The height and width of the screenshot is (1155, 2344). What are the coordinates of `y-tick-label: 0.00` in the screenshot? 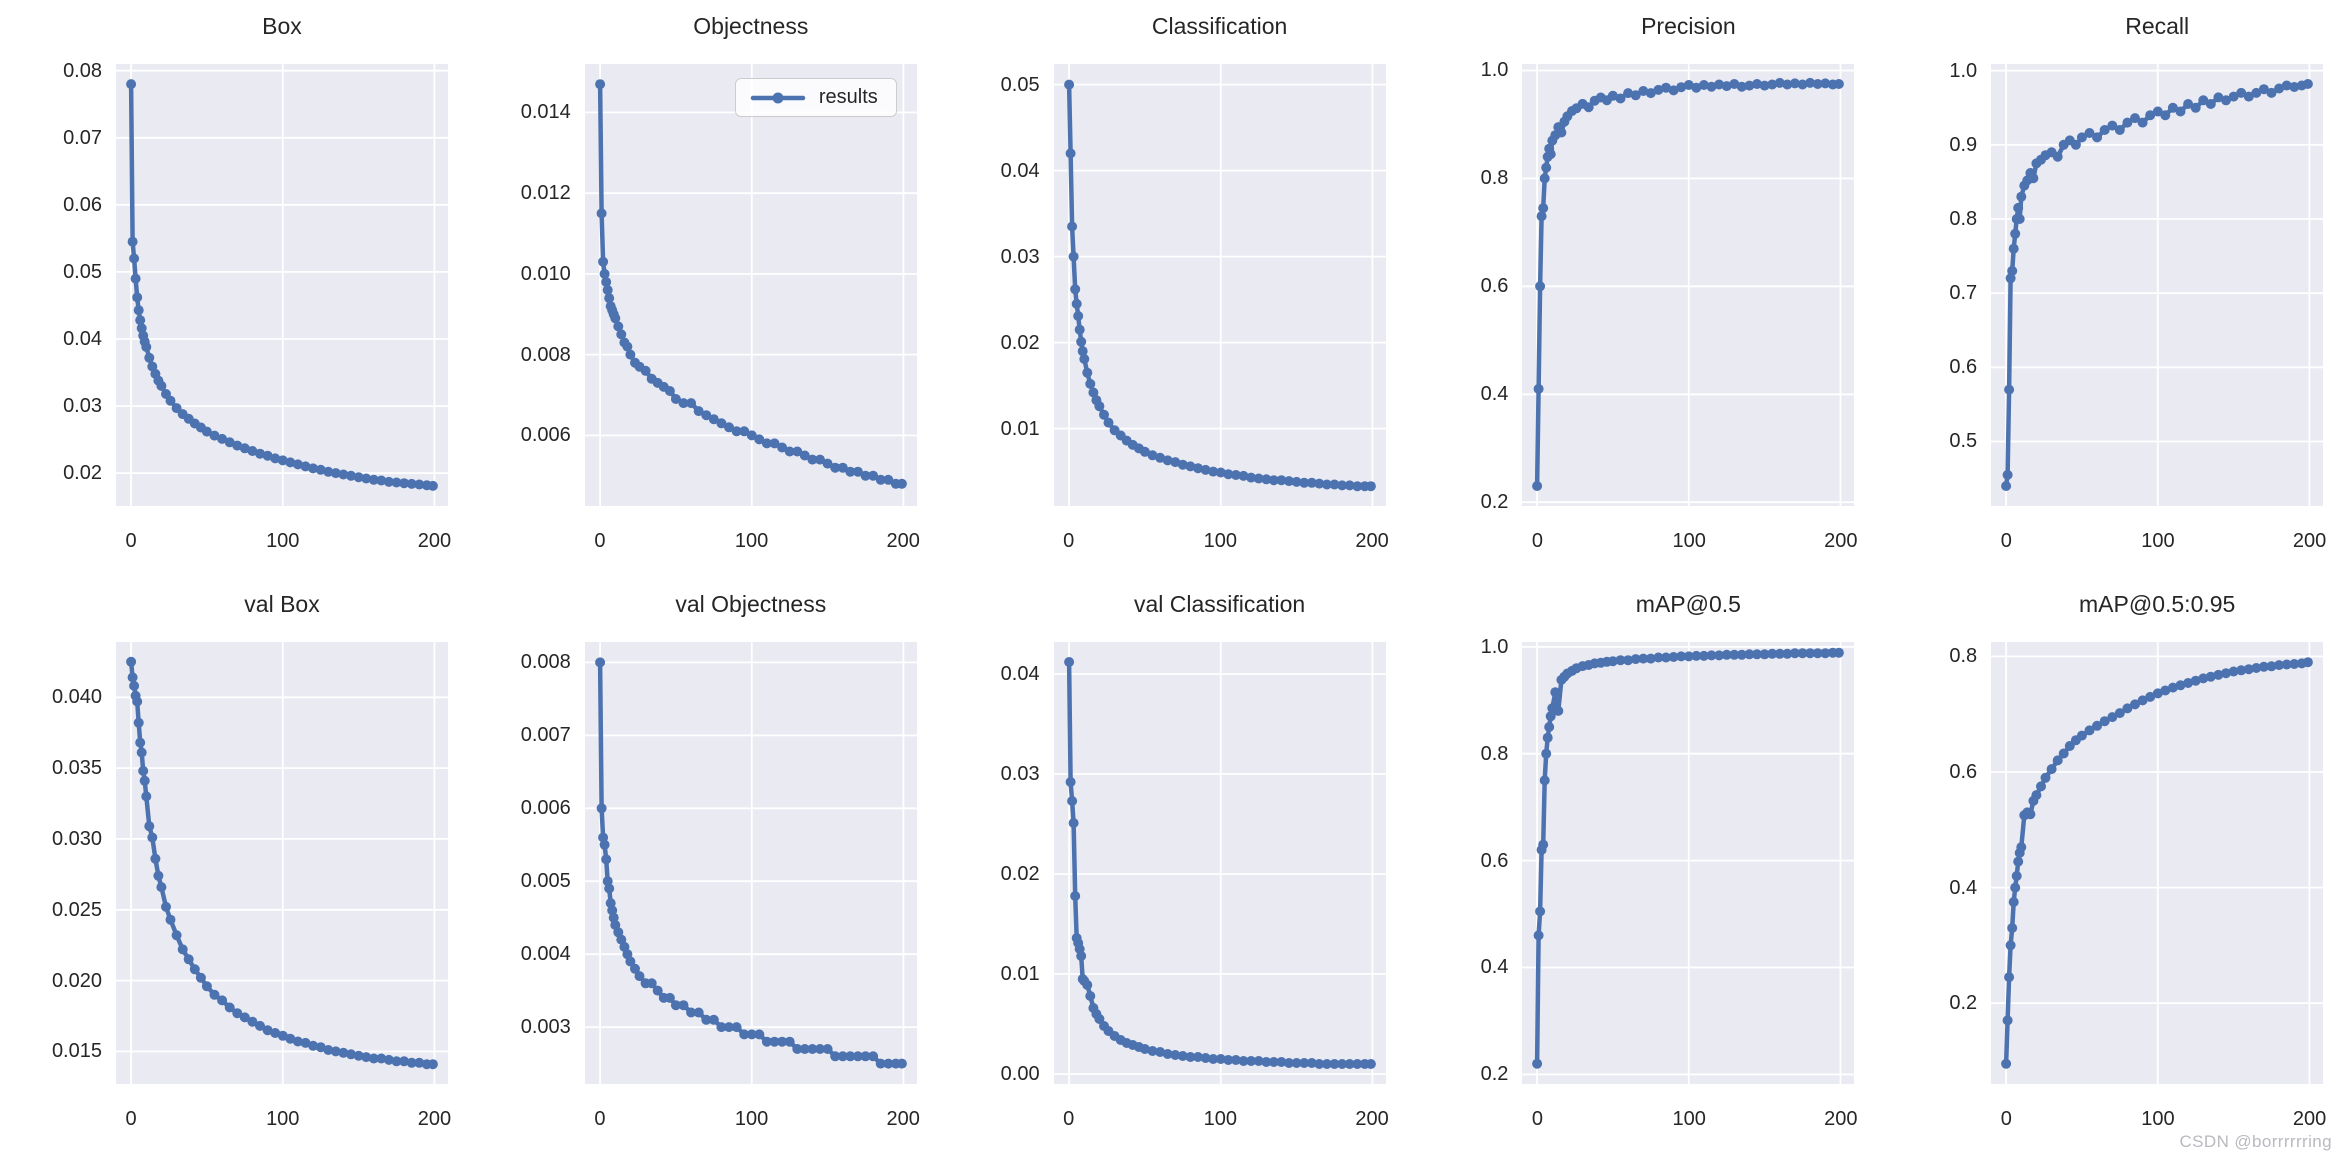 It's located at (1020, 1074).